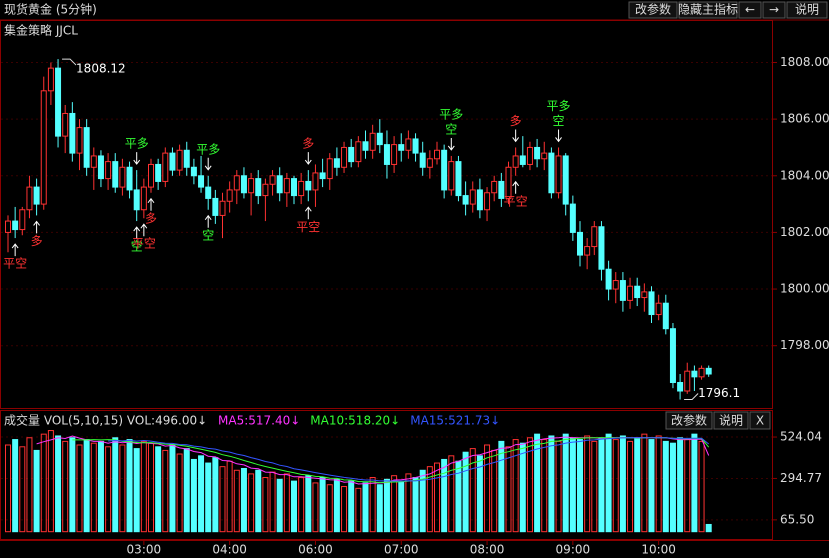  I want to click on indicator-title: 集金策略 JJCL, so click(41, 30).